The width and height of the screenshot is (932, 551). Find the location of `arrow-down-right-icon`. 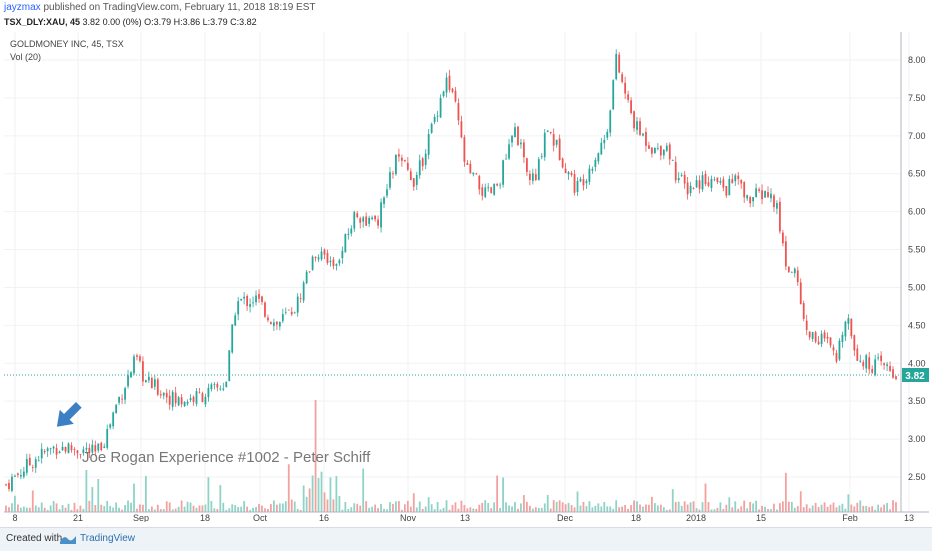

arrow-down-right-icon is located at coordinates (69, 414).